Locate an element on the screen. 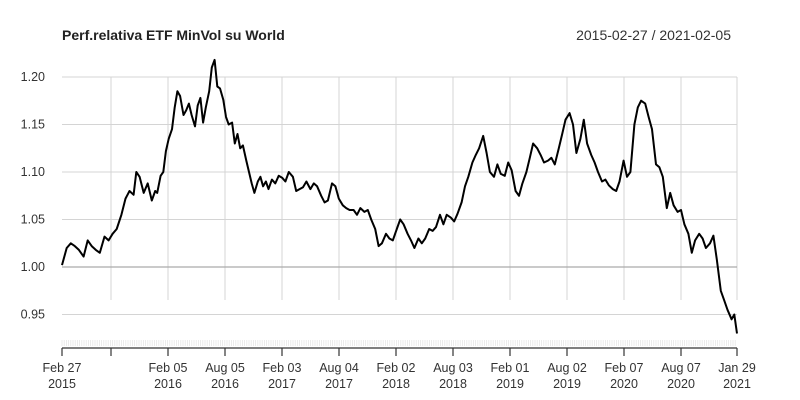 This screenshot has height=400, width=800. x-tick-label-month: Feb 27 is located at coordinates (62, 368).